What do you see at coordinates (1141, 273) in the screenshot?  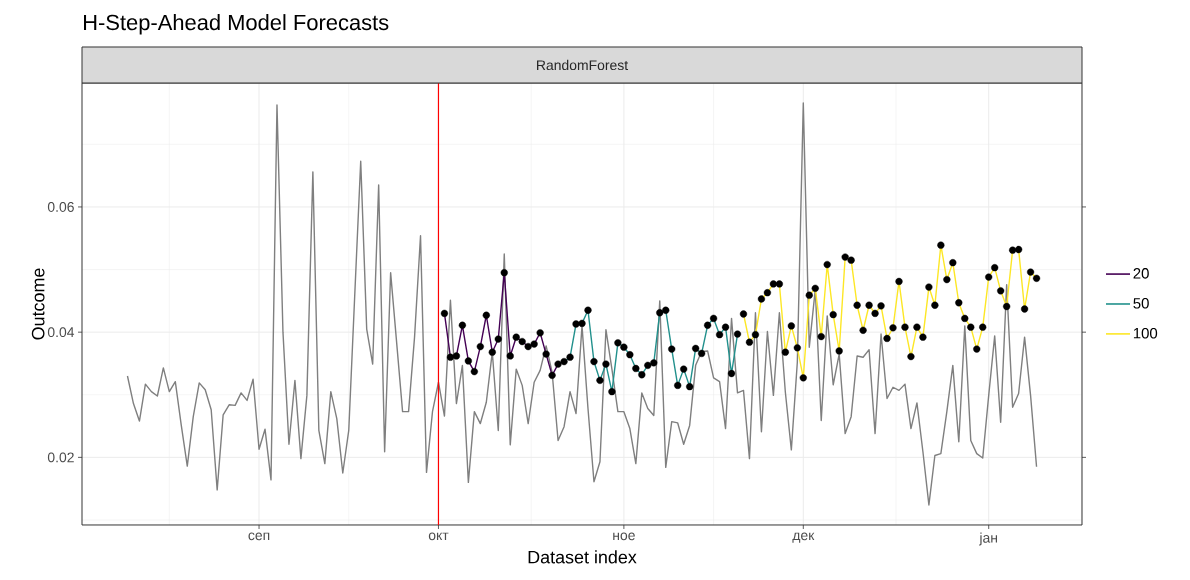 I see `legend-label: 20` at bounding box center [1141, 273].